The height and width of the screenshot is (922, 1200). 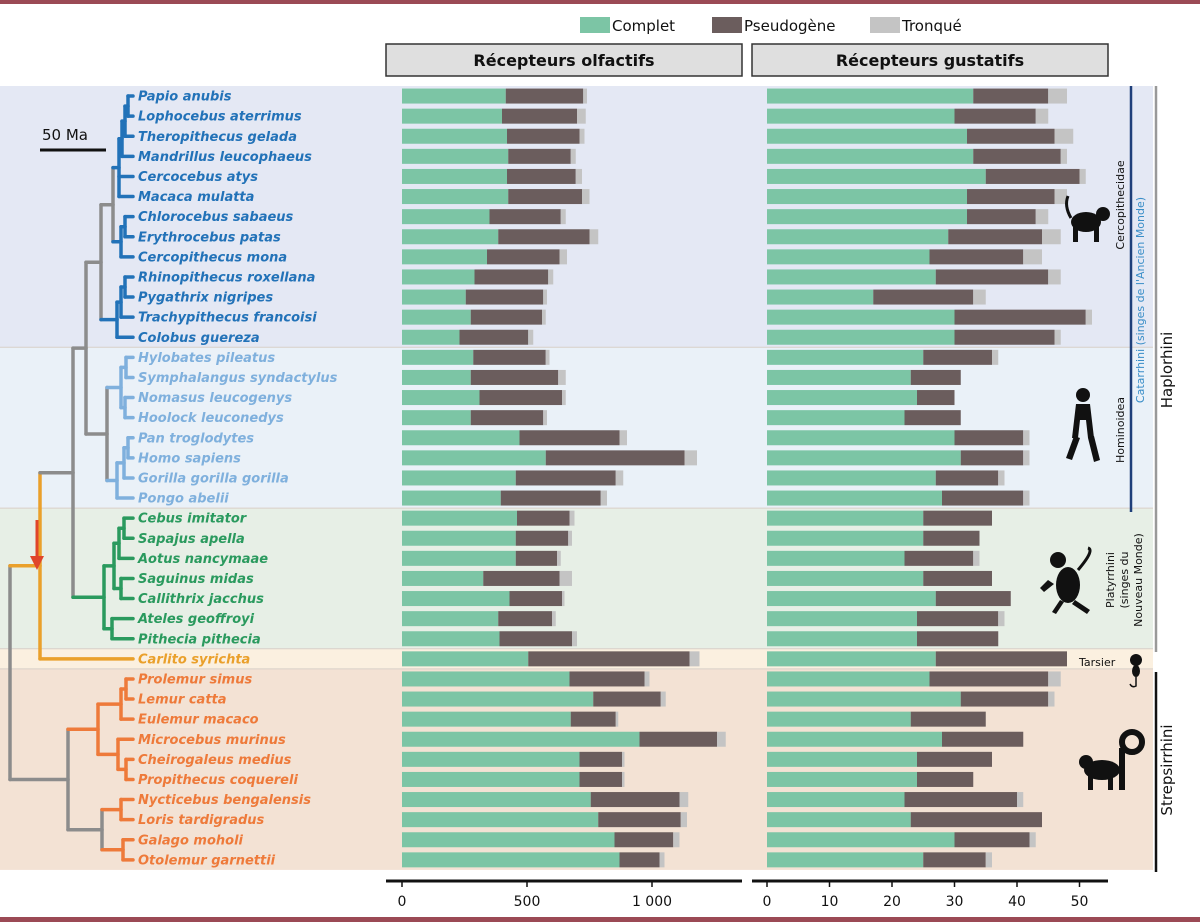 I want to click on lemur-silhouette-icon, so click(x=1112, y=759).